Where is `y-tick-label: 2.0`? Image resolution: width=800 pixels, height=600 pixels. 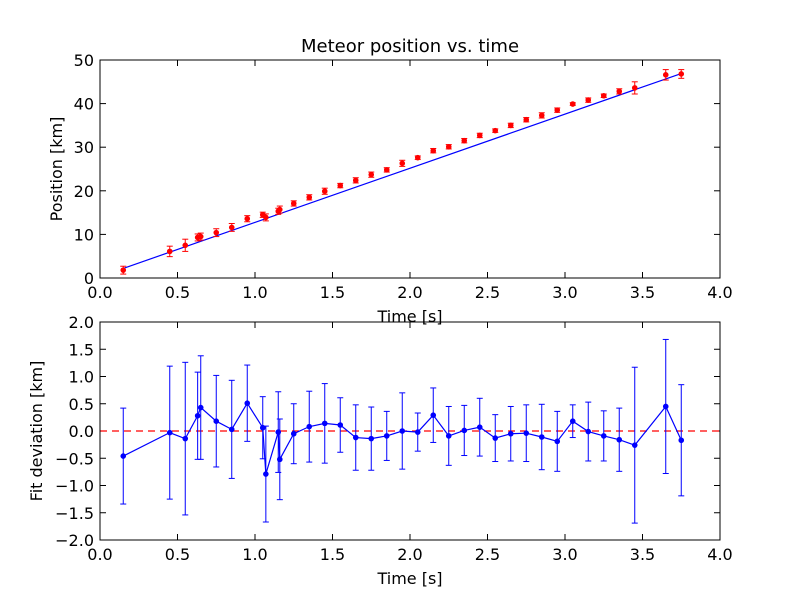 y-tick-label: 2.0 is located at coordinates (81, 322).